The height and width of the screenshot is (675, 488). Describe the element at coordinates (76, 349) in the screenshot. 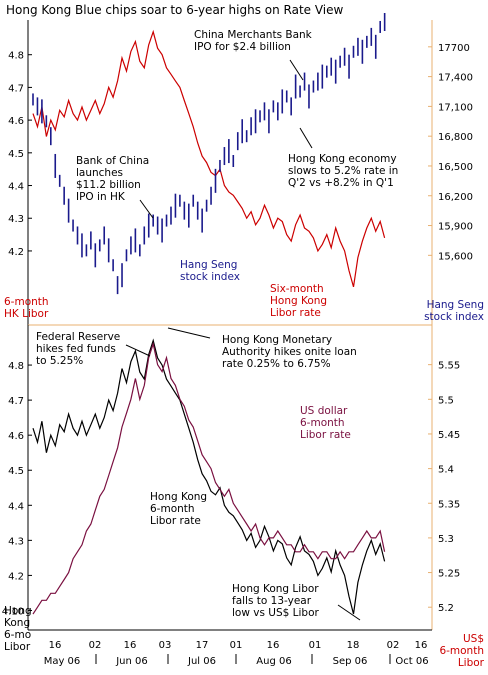

I see `annotation-federal-reserve: hikes fed funds` at that location.